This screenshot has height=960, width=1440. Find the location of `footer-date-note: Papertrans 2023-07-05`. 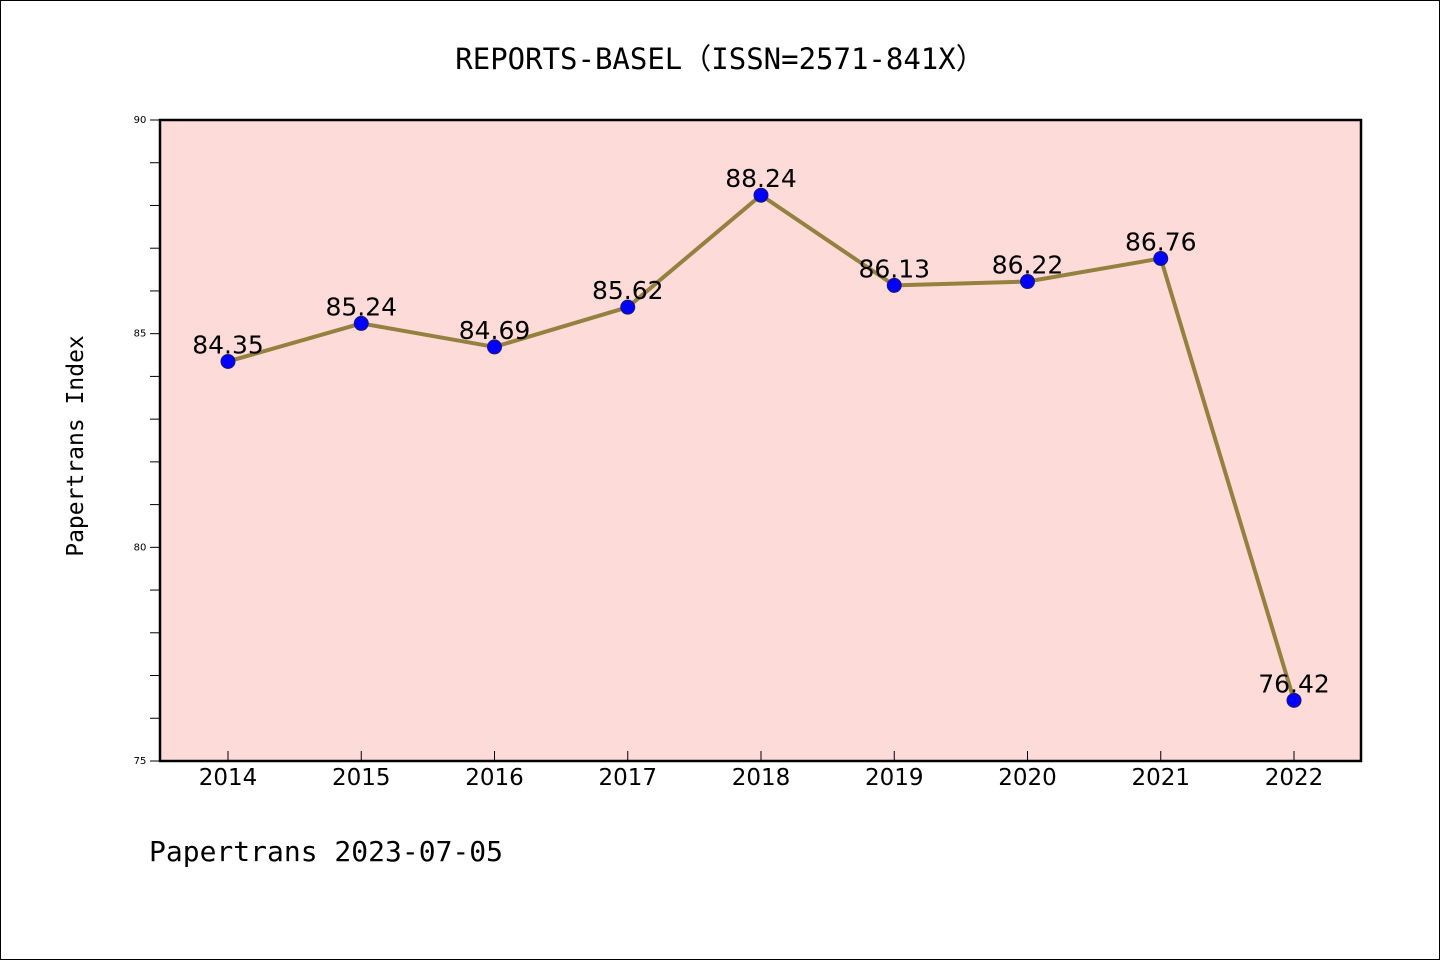

footer-date-note: Papertrans 2023-07-05 is located at coordinates (326, 851).